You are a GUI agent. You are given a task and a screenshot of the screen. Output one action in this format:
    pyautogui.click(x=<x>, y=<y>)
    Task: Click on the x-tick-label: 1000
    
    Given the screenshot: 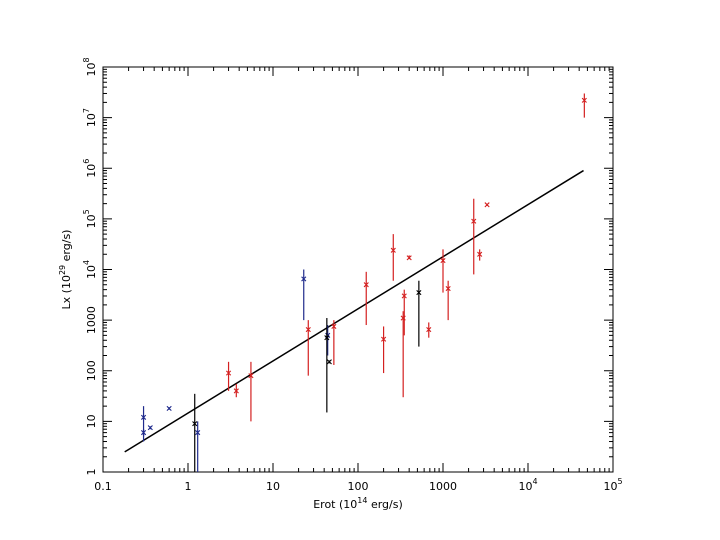 What is the action you would take?
    pyautogui.click(x=443, y=486)
    